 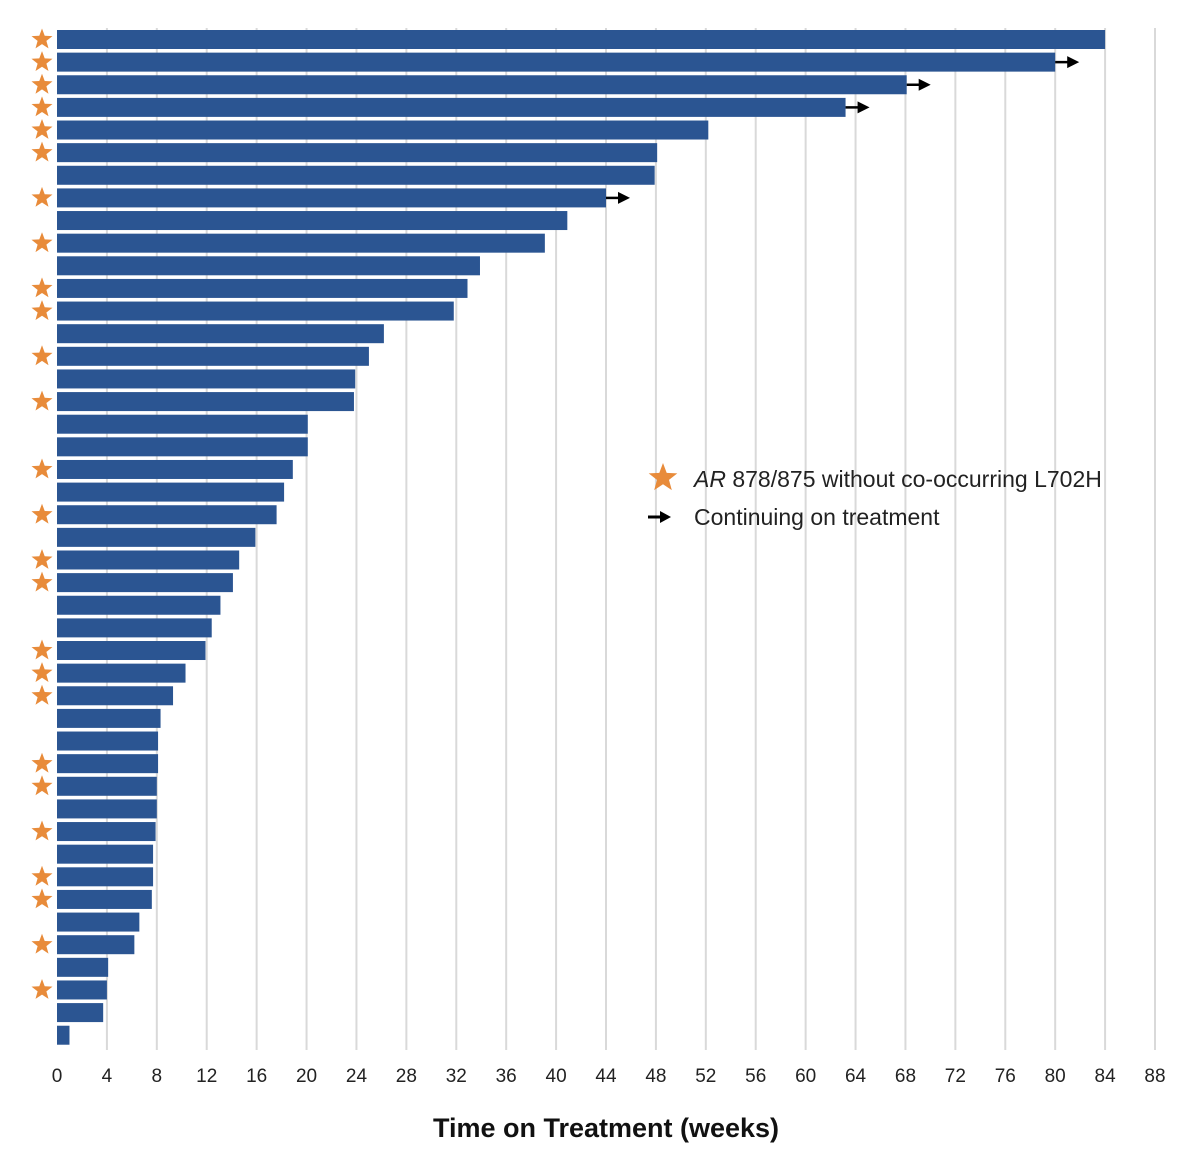 What do you see at coordinates (456, 1076) in the screenshot?
I see `x-tick-label-32: 32` at bounding box center [456, 1076].